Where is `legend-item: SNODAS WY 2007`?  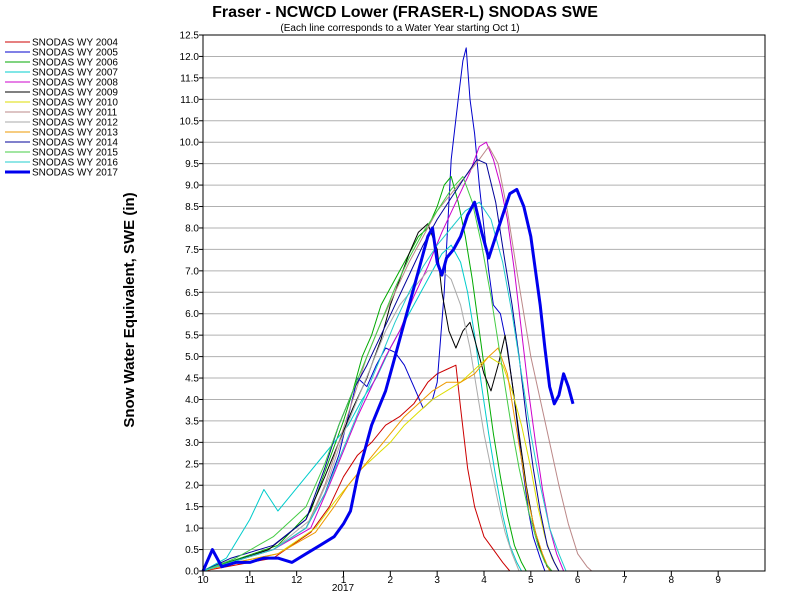
legend-item: SNODAS WY 2007 is located at coordinates (61, 73).